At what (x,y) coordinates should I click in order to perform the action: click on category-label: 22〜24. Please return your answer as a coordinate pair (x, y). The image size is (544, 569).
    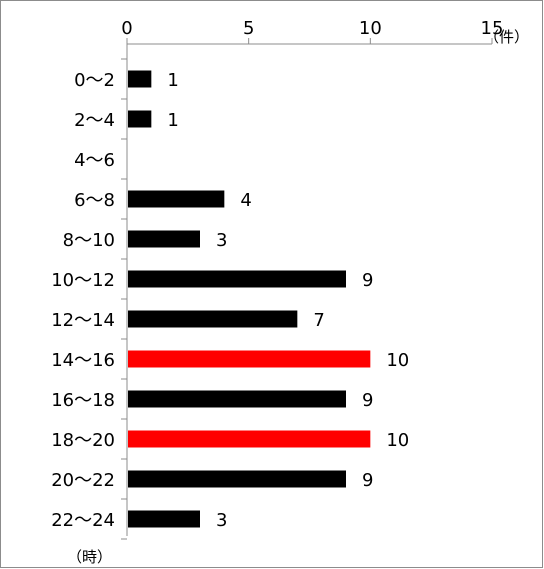
    Looking at the image, I should click on (83, 520).